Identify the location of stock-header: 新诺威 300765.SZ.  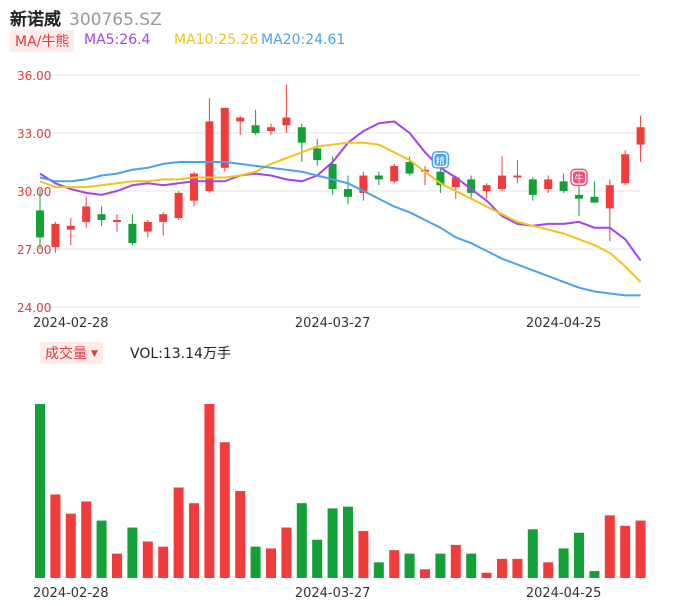
(86, 17).